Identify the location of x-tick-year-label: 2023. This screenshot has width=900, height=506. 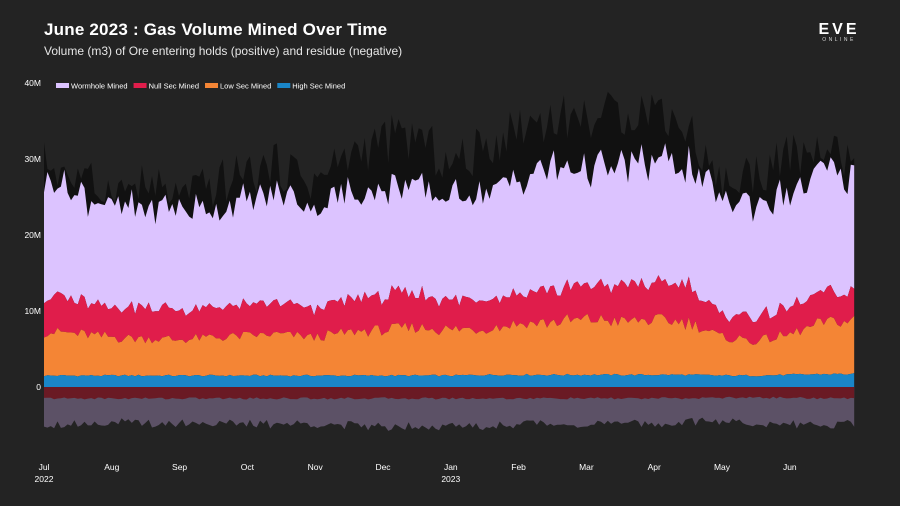
(450, 479).